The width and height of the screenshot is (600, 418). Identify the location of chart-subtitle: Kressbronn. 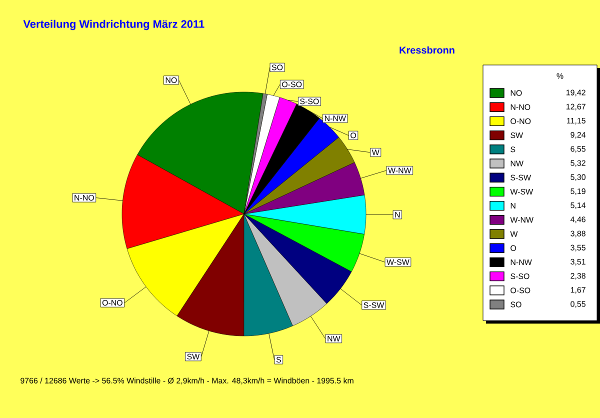
(427, 50).